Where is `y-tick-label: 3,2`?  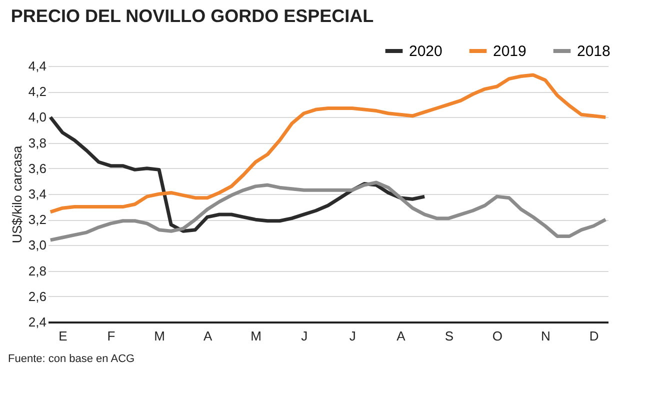 y-tick-label: 3,2 is located at coordinates (37, 220).